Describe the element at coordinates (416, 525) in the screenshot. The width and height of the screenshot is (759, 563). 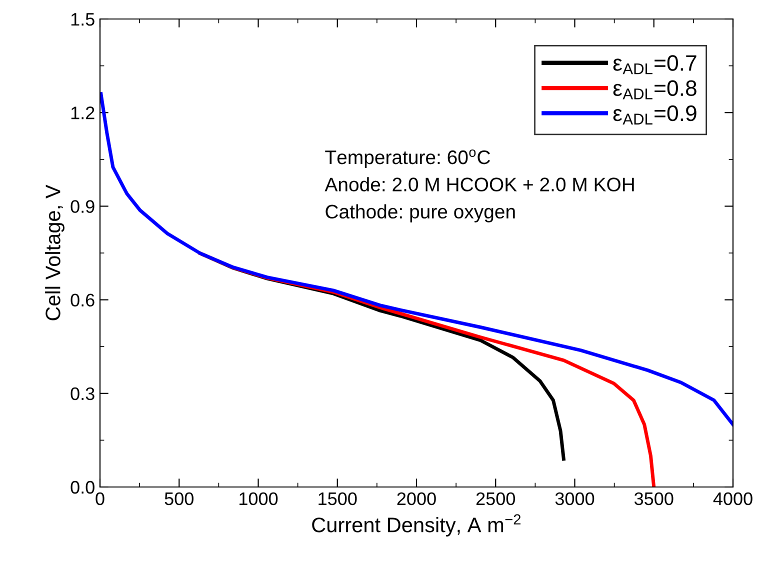
I see `x-axis-title: Current Density, A m$^{−2}$` at that location.